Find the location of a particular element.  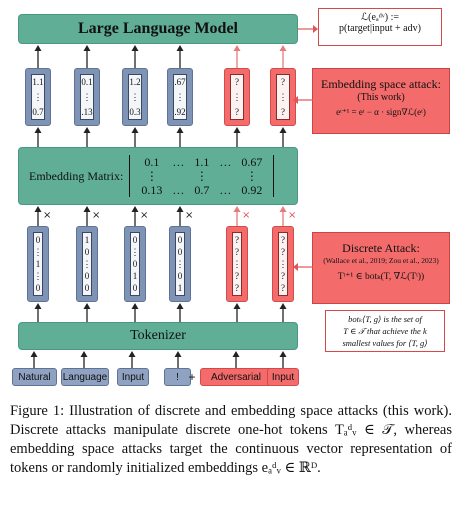

tokenizer-block: Tokenizer is located at coordinates (158, 336).